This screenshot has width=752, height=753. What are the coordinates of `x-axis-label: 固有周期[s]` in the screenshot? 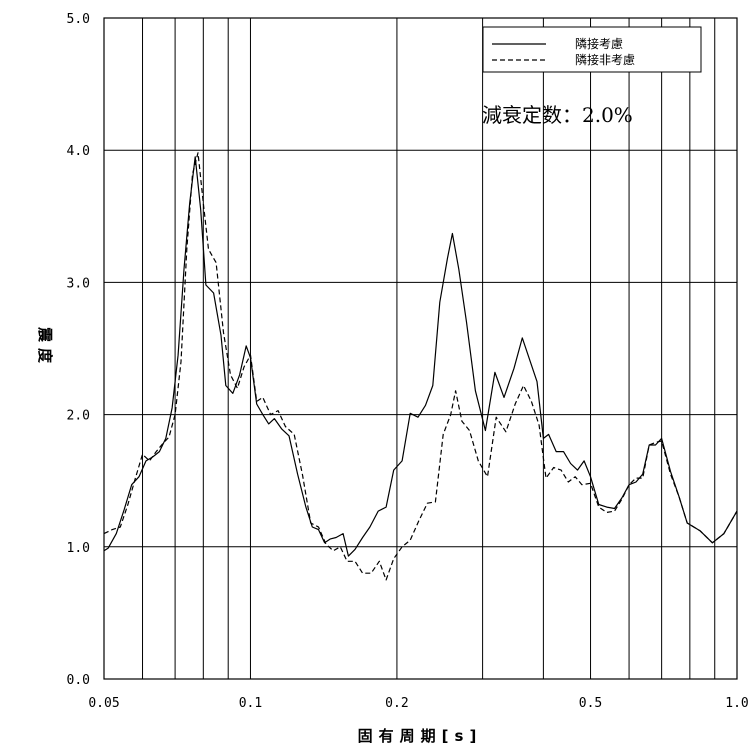 It's located at (420, 736).